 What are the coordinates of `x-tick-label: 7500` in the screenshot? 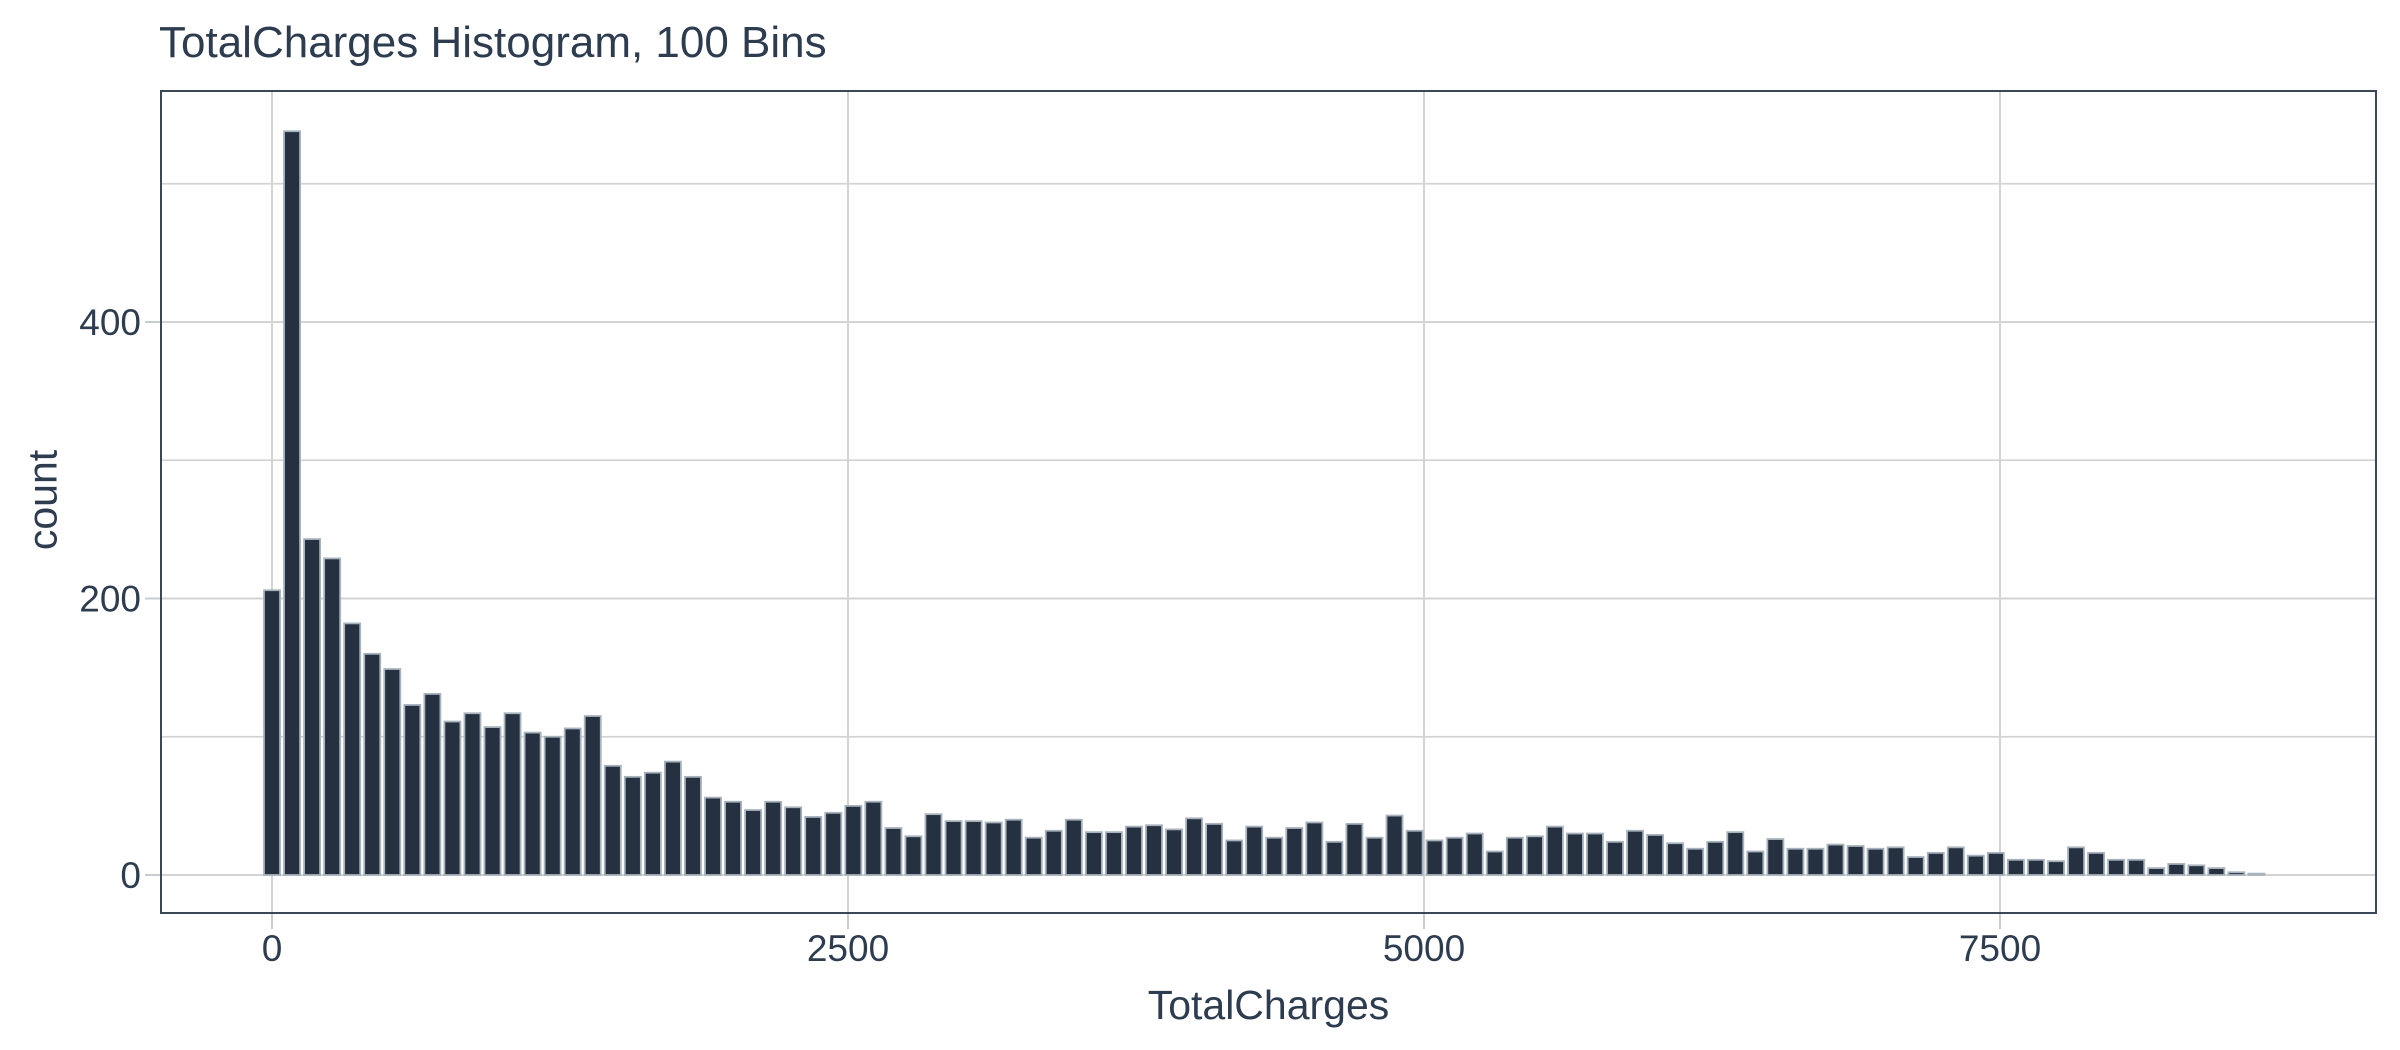 It's located at (2000, 948).